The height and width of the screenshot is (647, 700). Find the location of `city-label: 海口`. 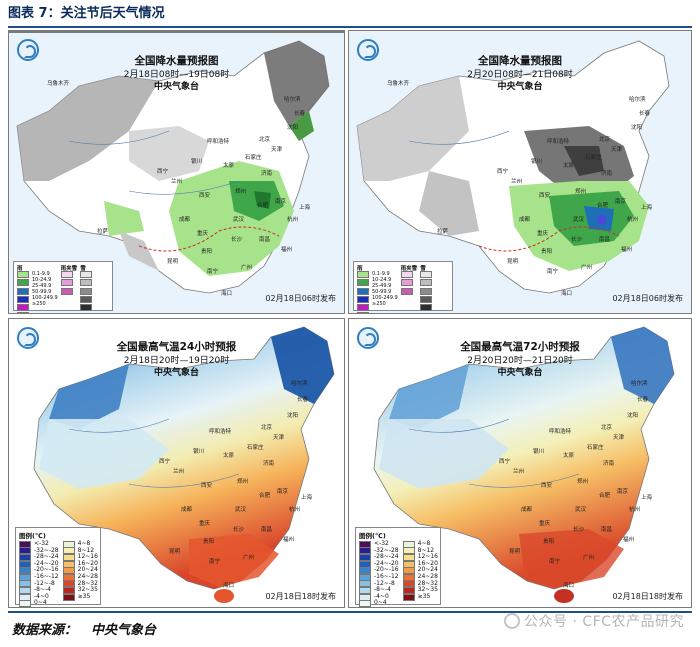

city-label: 海口 is located at coordinates (569, 586).